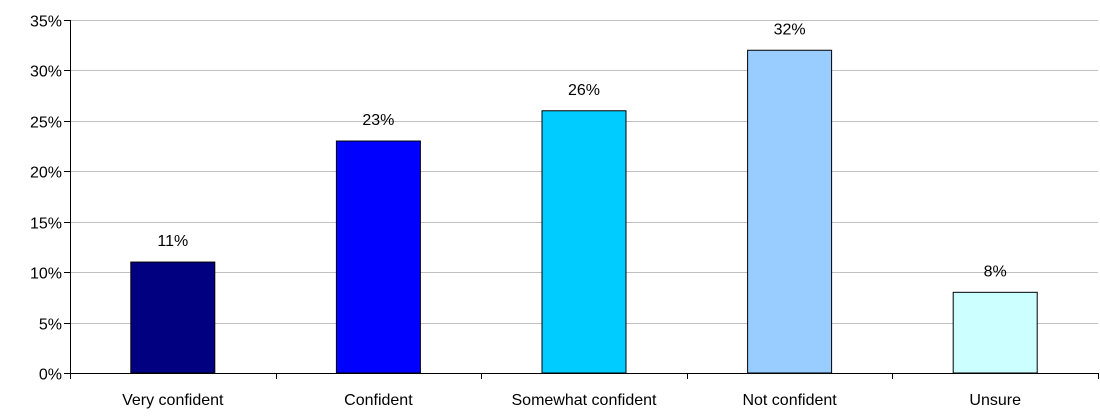  Describe the element at coordinates (378, 120) in the screenshot. I see `data-label: 23%` at that location.